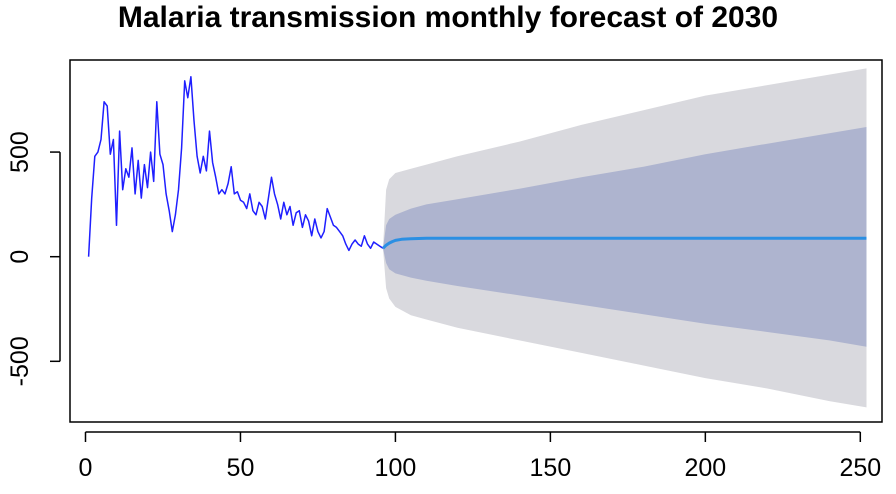  Describe the element at coordinates (396, 468) in the screenshot. I see `x-tick-label: 100` at that location.